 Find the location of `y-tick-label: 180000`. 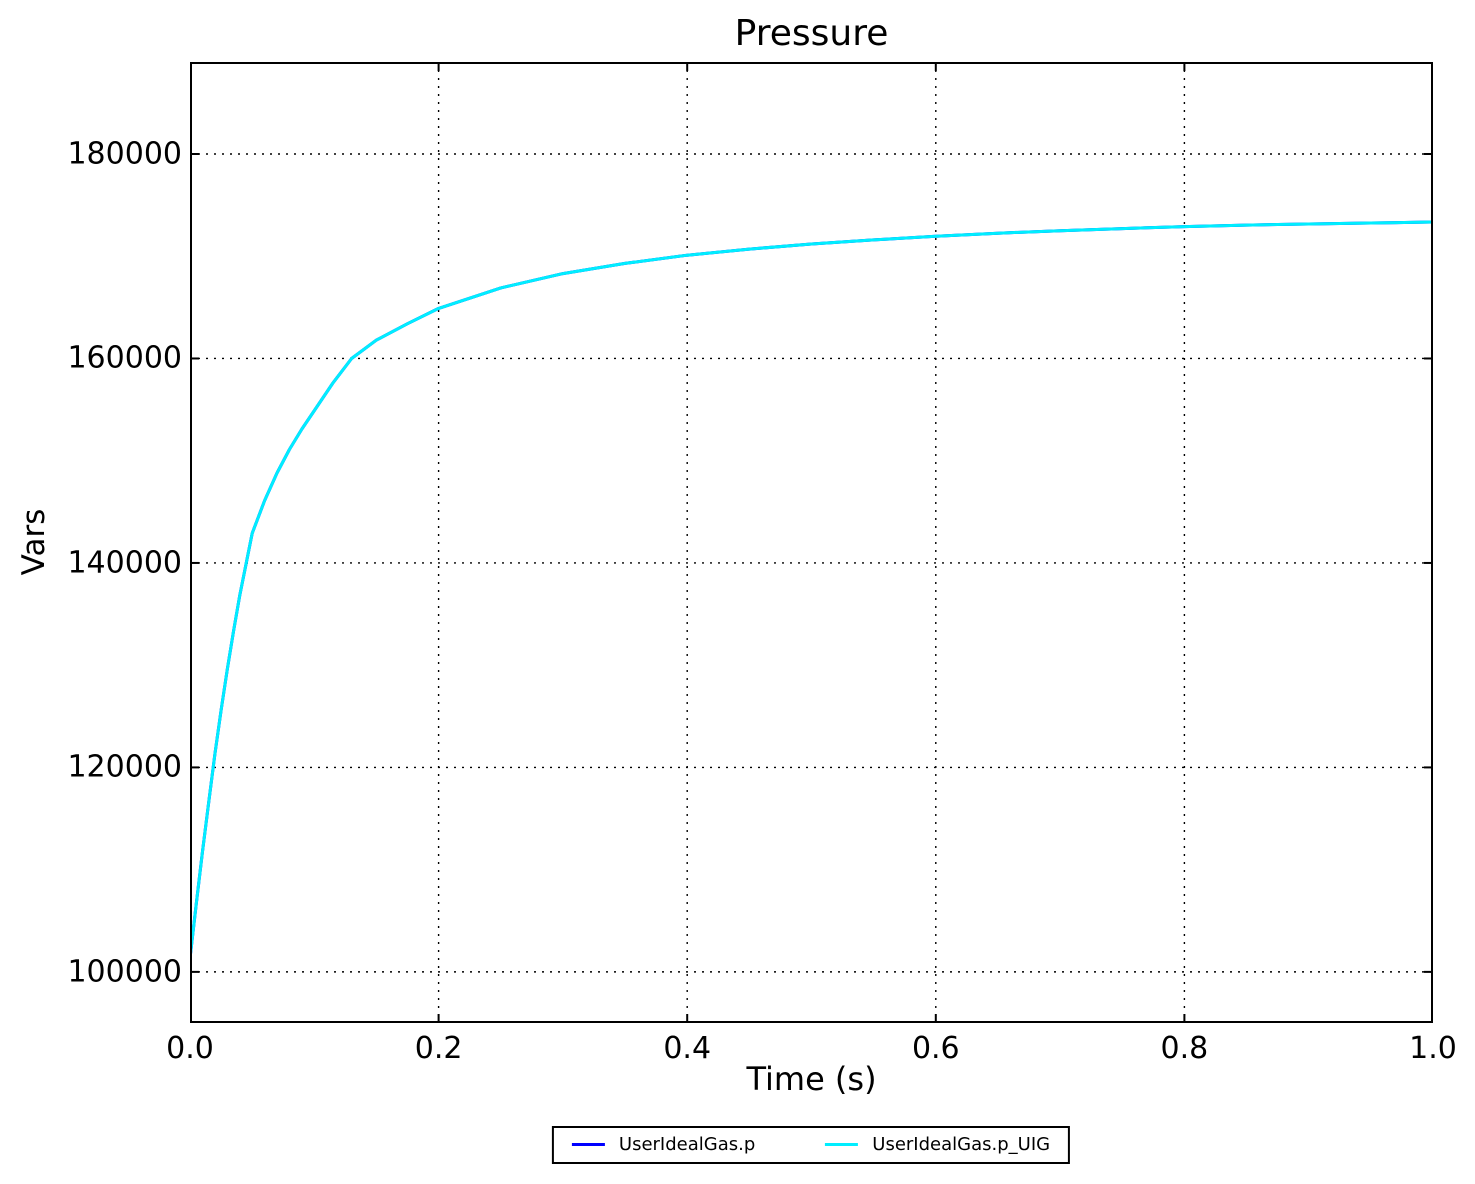

y-tick-label: 180000 is located at coordinates (124, 154).